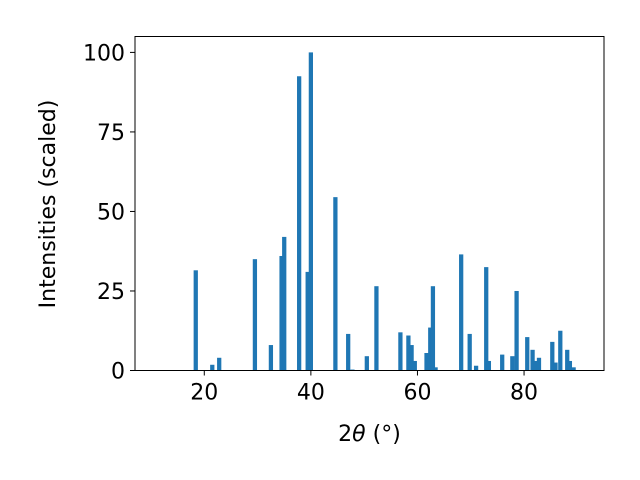  Describe the element at coordinates (311, 393) in the screenshot. I see `x-tick-label: 40` at that location.